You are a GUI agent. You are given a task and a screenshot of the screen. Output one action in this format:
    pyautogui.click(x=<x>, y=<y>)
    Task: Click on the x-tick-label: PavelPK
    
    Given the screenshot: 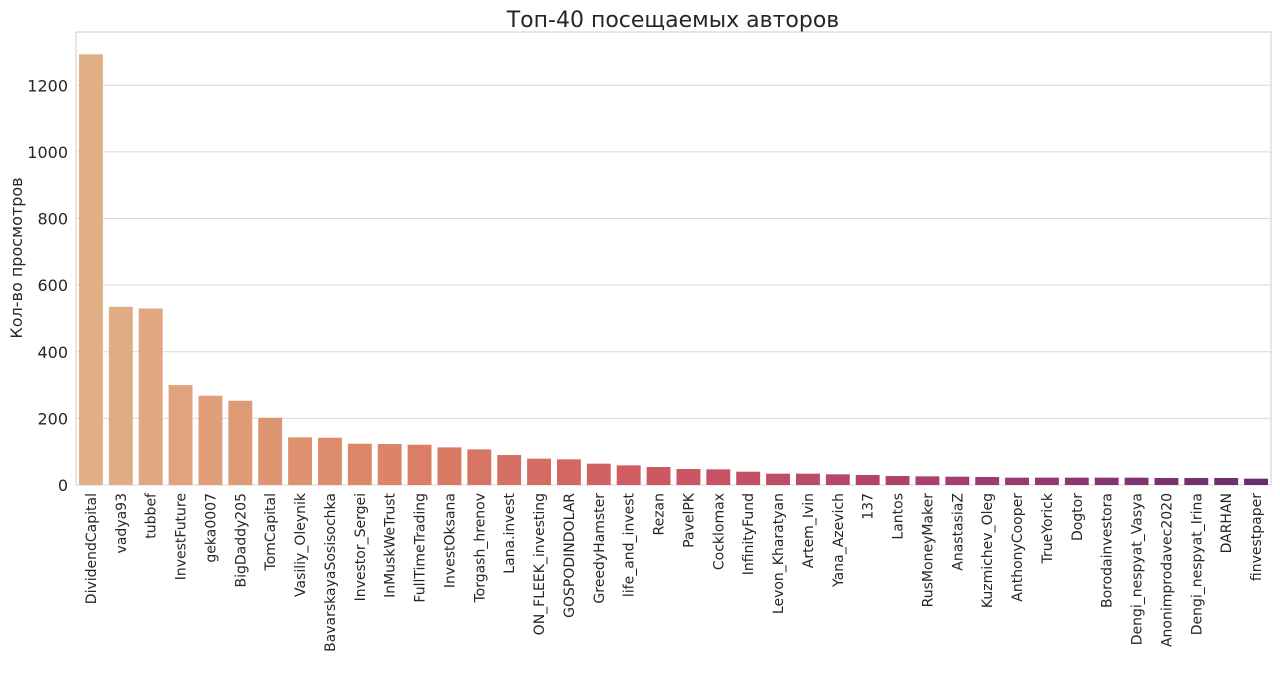 What is the action you would take?
    pyautogui.click(x=689, y=520)
    